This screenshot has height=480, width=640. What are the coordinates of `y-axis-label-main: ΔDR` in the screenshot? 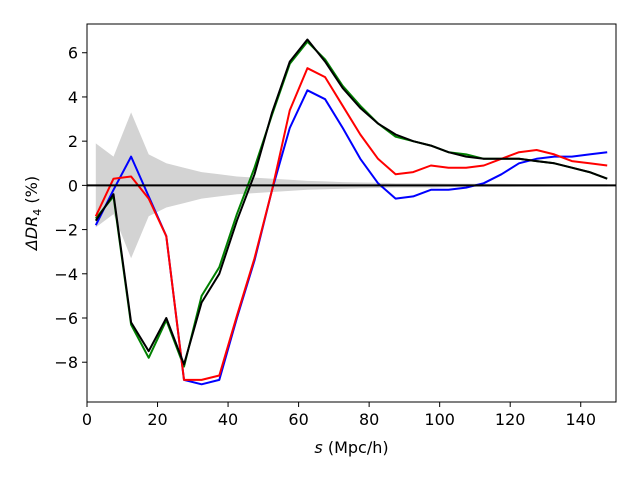 It's located at (31, 234).